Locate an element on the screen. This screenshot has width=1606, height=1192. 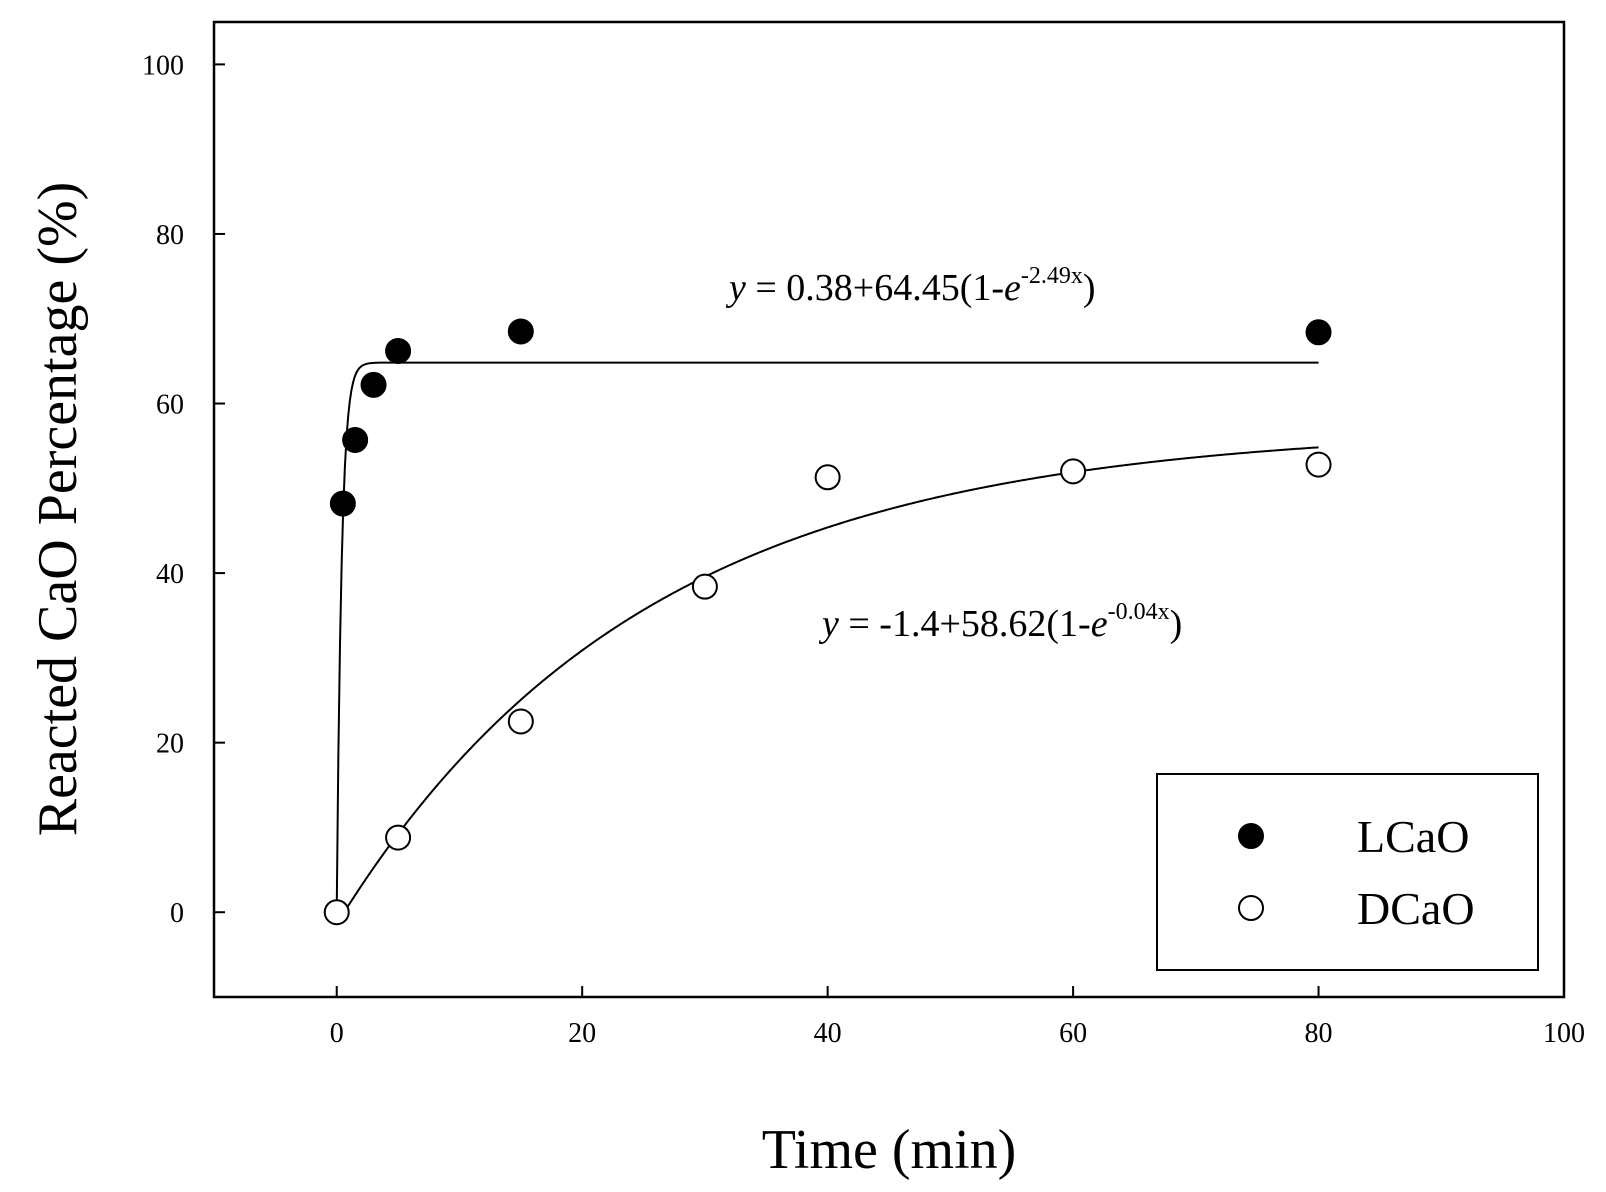
equation-dcao-rhs: ) is located at coordinates (1176, 624).